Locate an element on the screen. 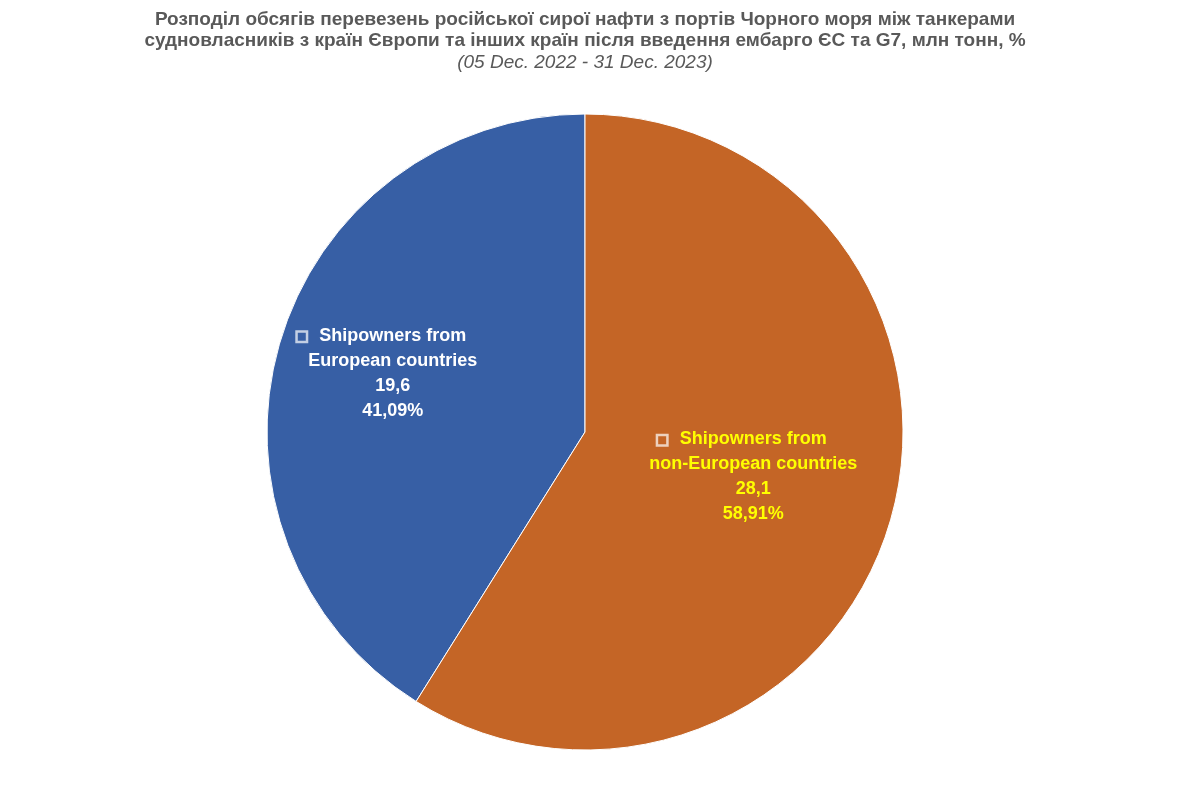 This screenshot has height=800, width=1199. chart-title: Розподіл обсягів перевезень російської сирої нафти з портів Чорного моря між танкерами судновласників з країн Європи та інших країн після введення ембарго ЄС та G7, млн тонн, % is located at coordinates (585, 29).